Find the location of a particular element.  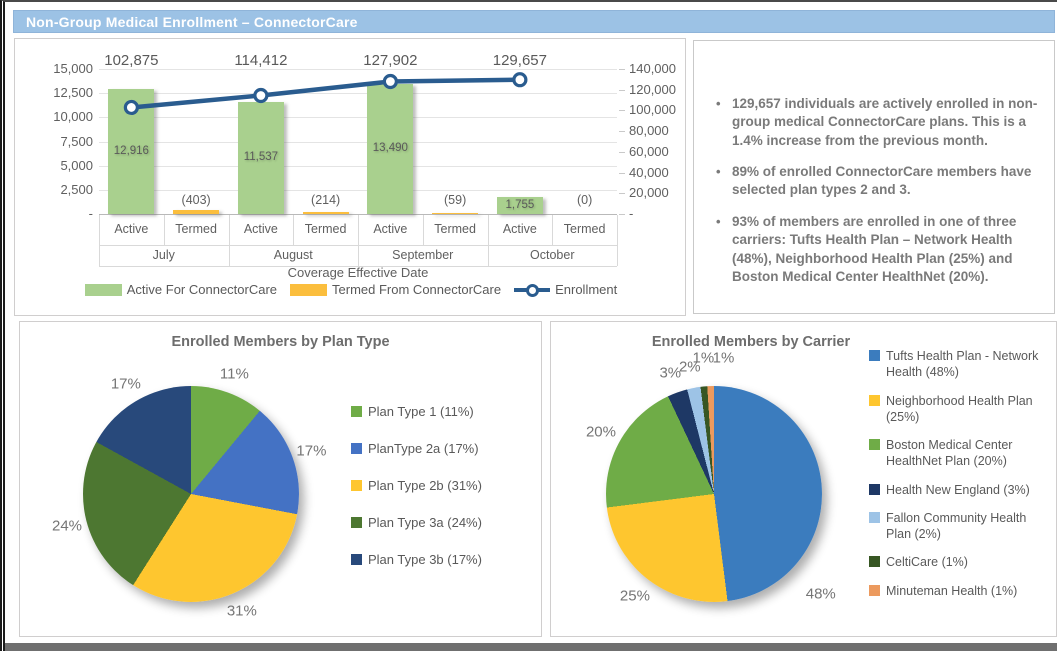

bar-termed-july is located at coordinates (196, 212).